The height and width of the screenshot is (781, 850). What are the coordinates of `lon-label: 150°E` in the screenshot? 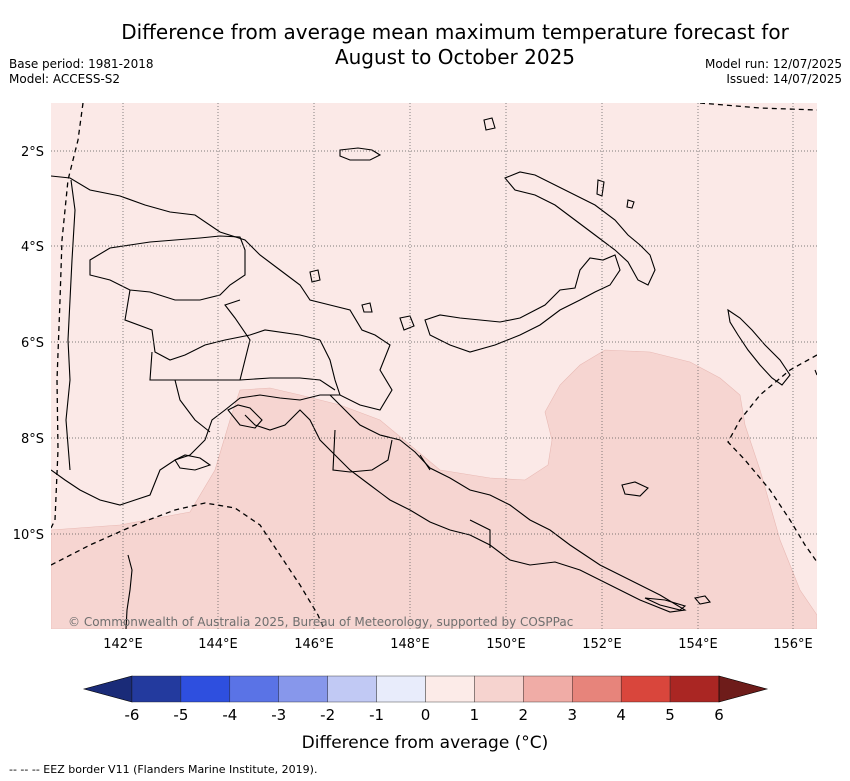 It's located at (506, 644).